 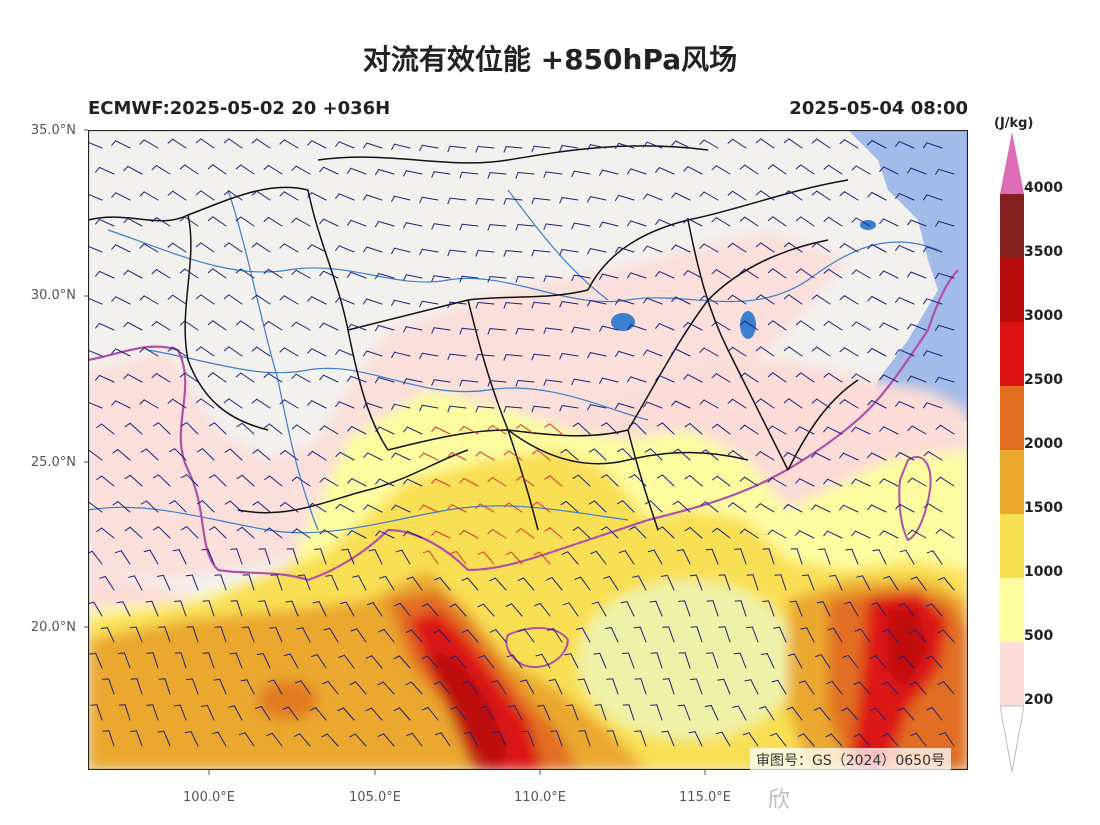 What do you see at coordinates (53, 462) in the screenshot?
I see `lat-label-25: 25.0°N` at bounding box center [53, 462].